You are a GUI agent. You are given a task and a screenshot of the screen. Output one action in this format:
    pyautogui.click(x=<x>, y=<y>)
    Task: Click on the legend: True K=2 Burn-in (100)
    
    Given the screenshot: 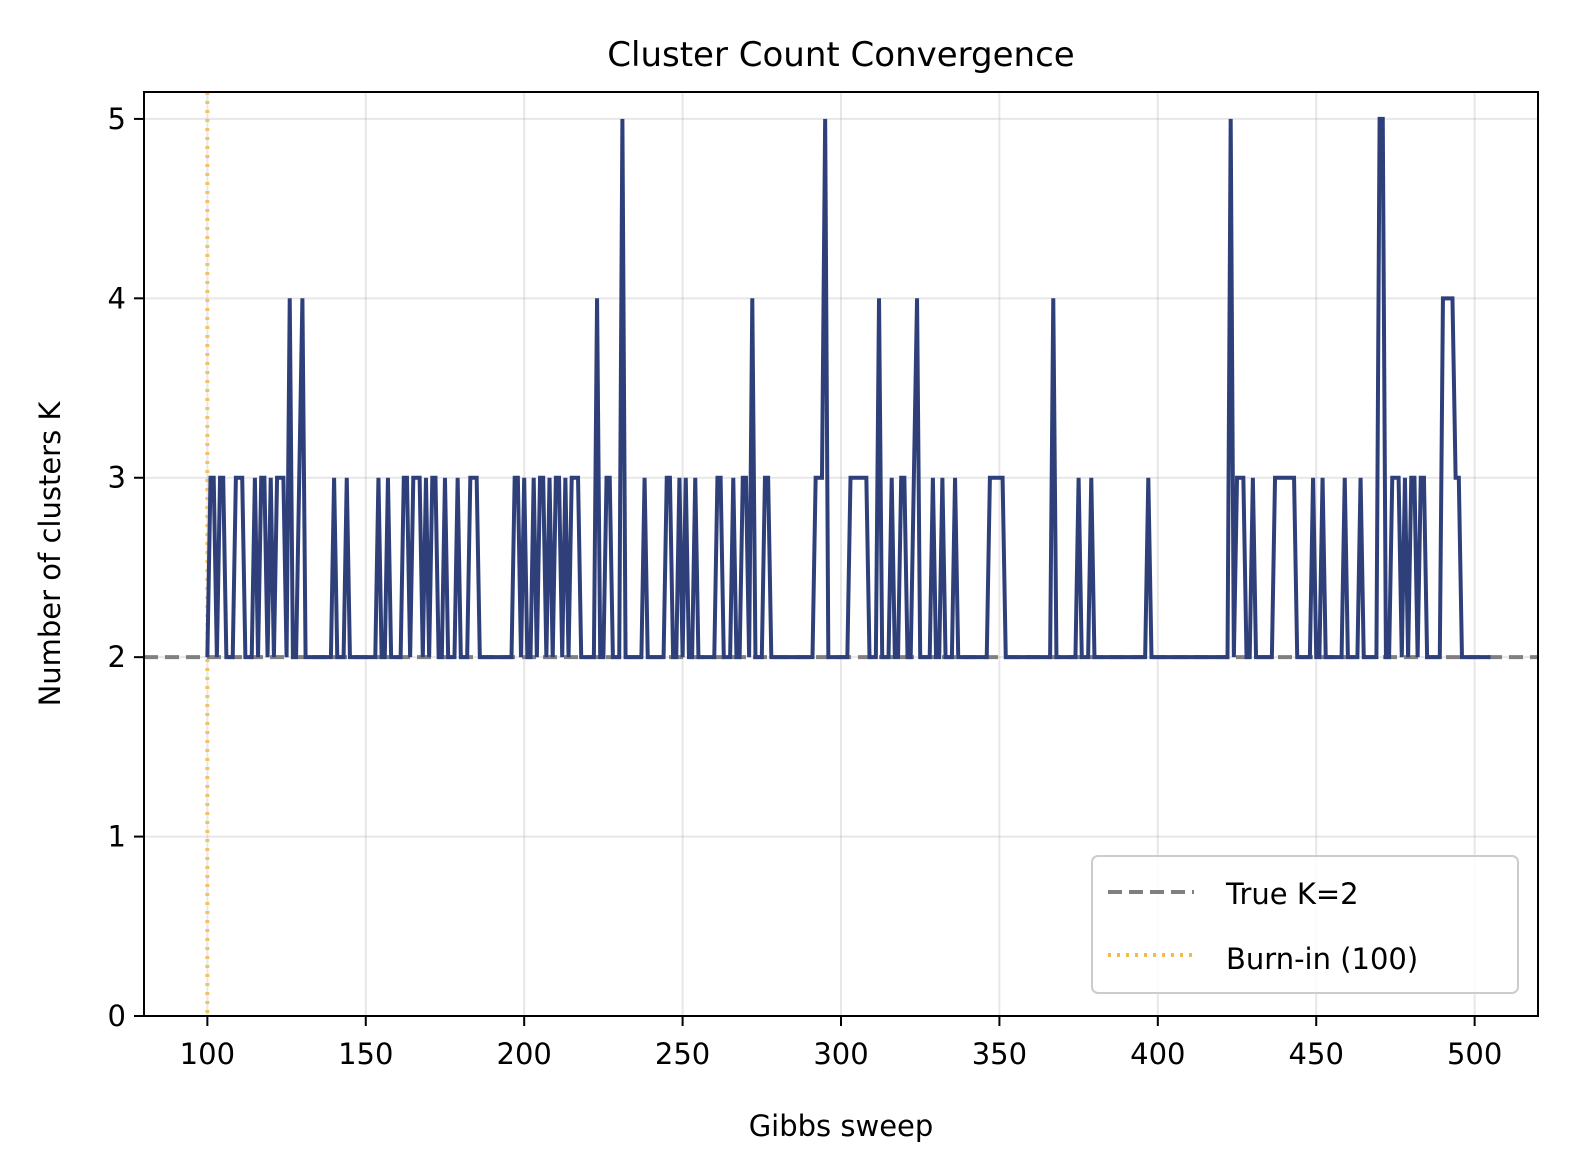 What is the action you would take?
    pyautogui.click(x=1305, y=924)
    